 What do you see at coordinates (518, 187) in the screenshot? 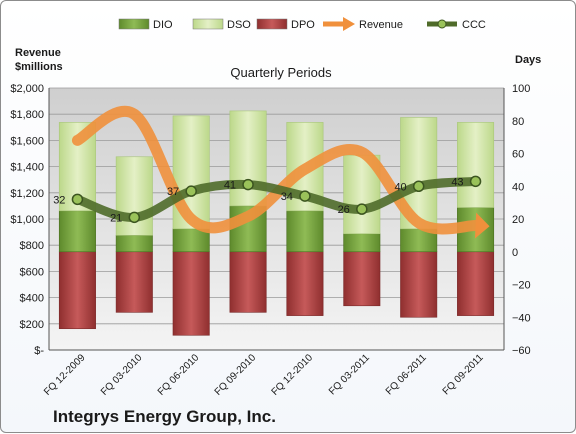
I see `right-tick-label: 40` at bounding box center [518, 187].